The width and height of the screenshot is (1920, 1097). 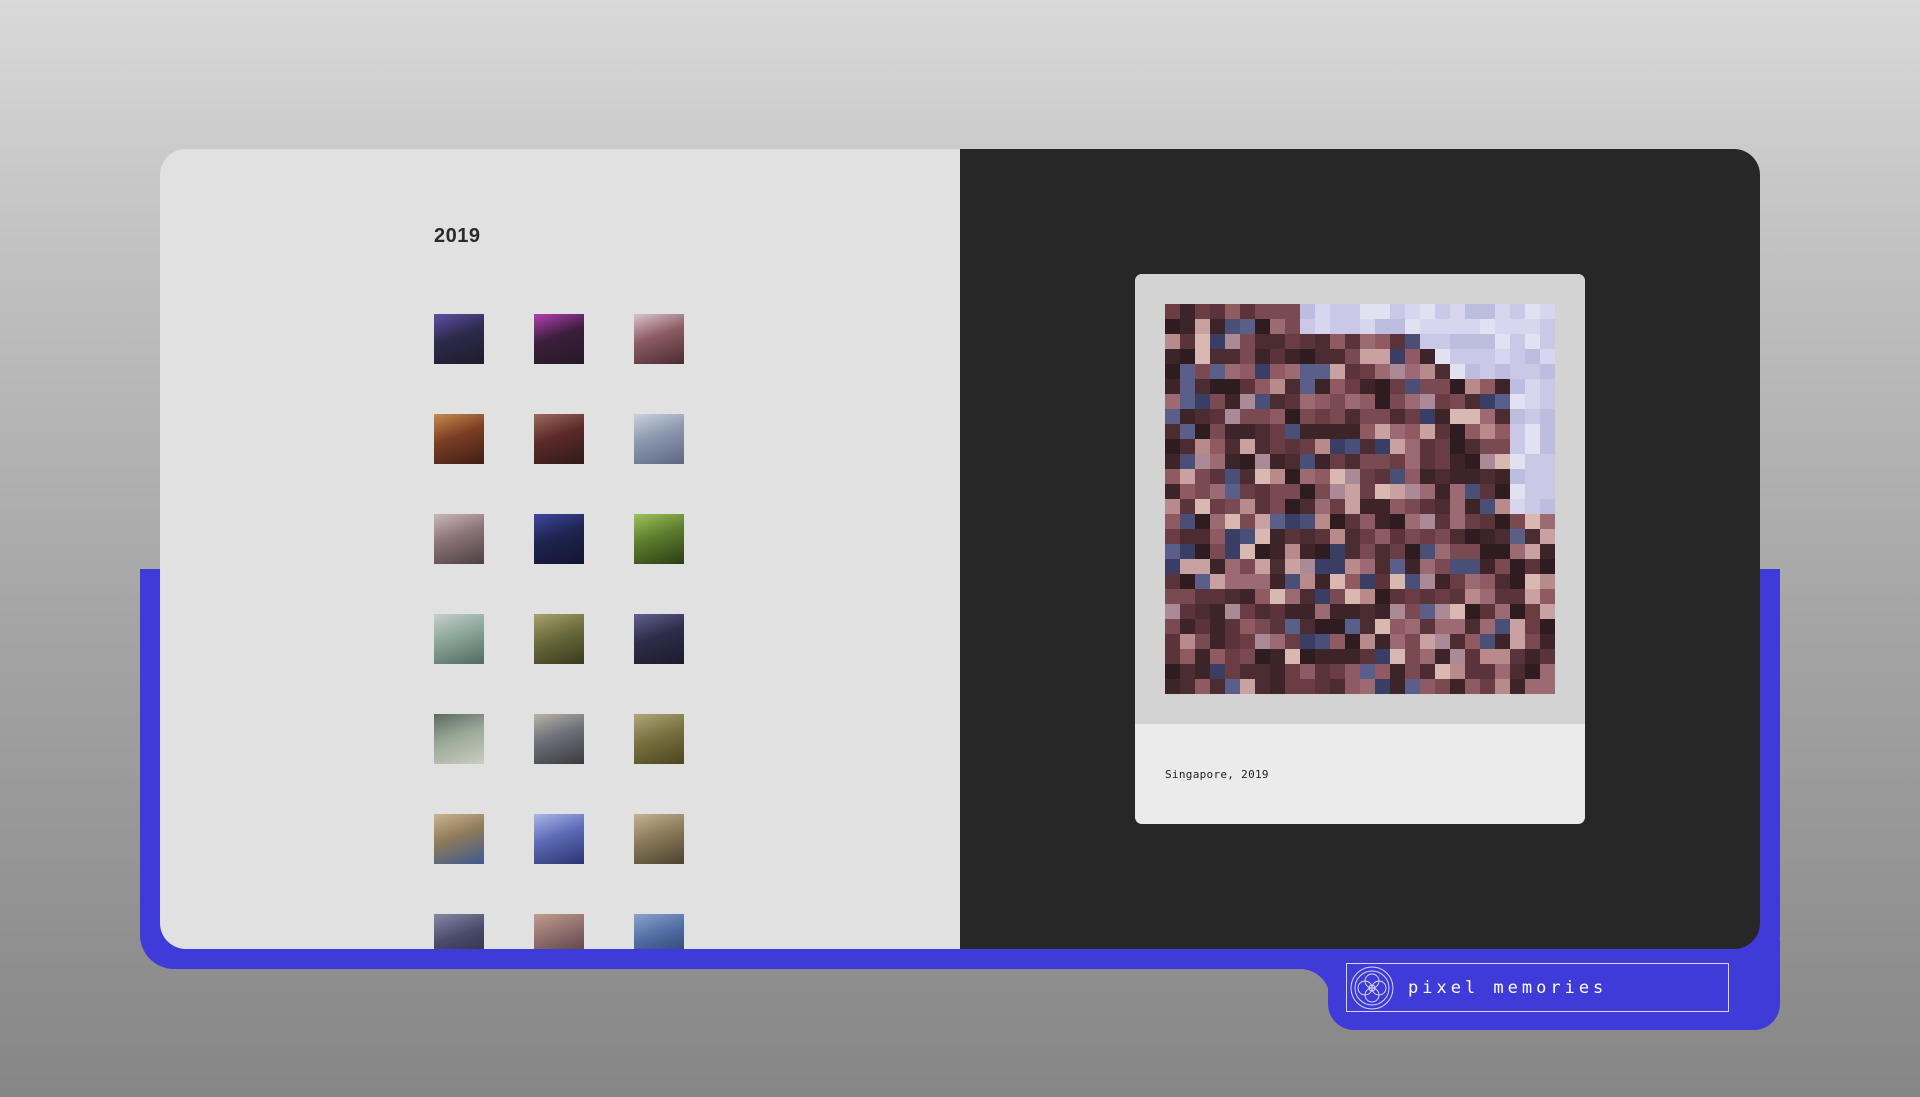 What do you see at coordinates (459, 339) in the screenshot?
I see `thumb-city-night` at bounding box center [459, 339].